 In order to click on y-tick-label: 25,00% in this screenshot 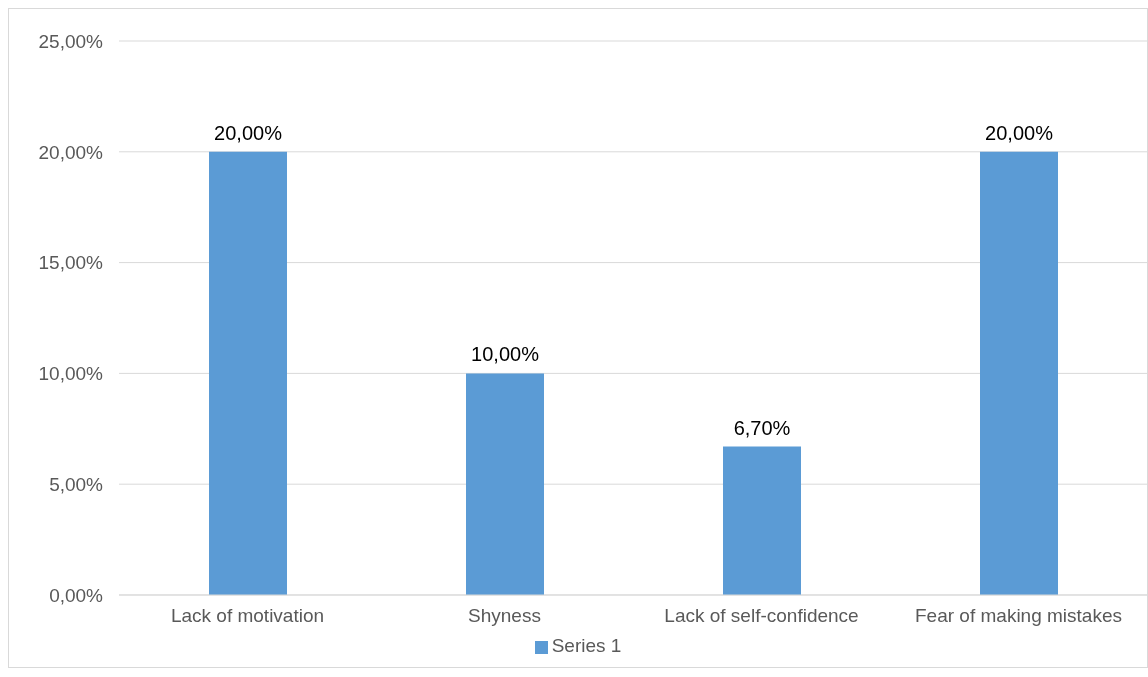, I will do `click(71, 41)`.